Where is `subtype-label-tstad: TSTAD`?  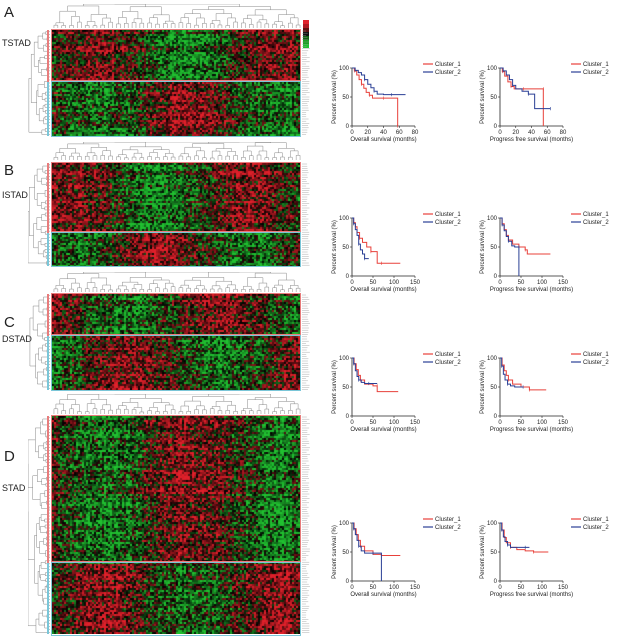
subtype-label-tstad: TSTAD is located at coordinates (16, 43).